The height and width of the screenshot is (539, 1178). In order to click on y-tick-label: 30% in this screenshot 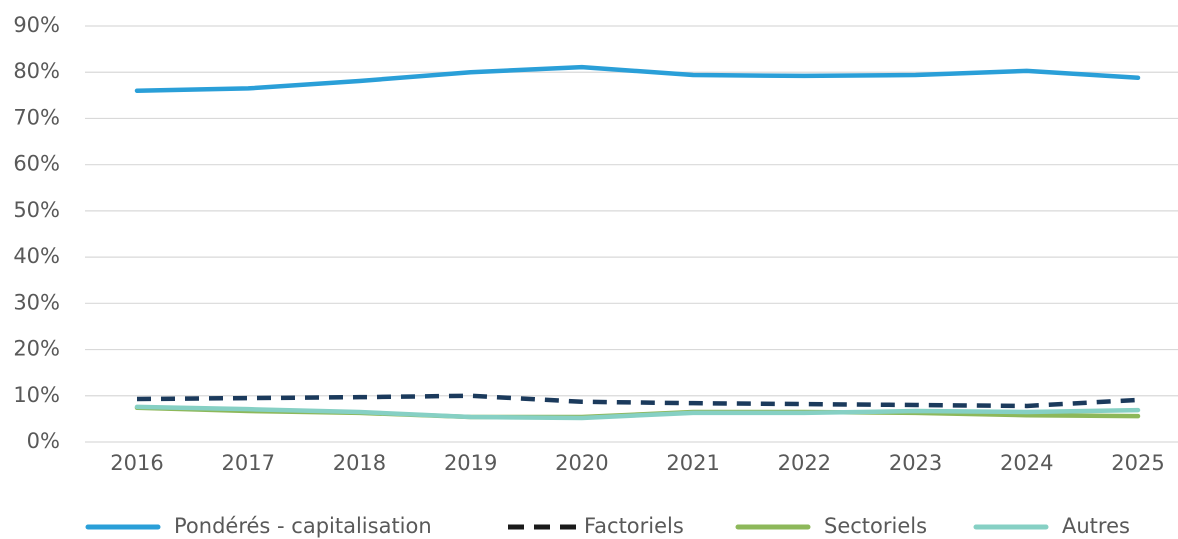, I will do `click(36, 302)`.